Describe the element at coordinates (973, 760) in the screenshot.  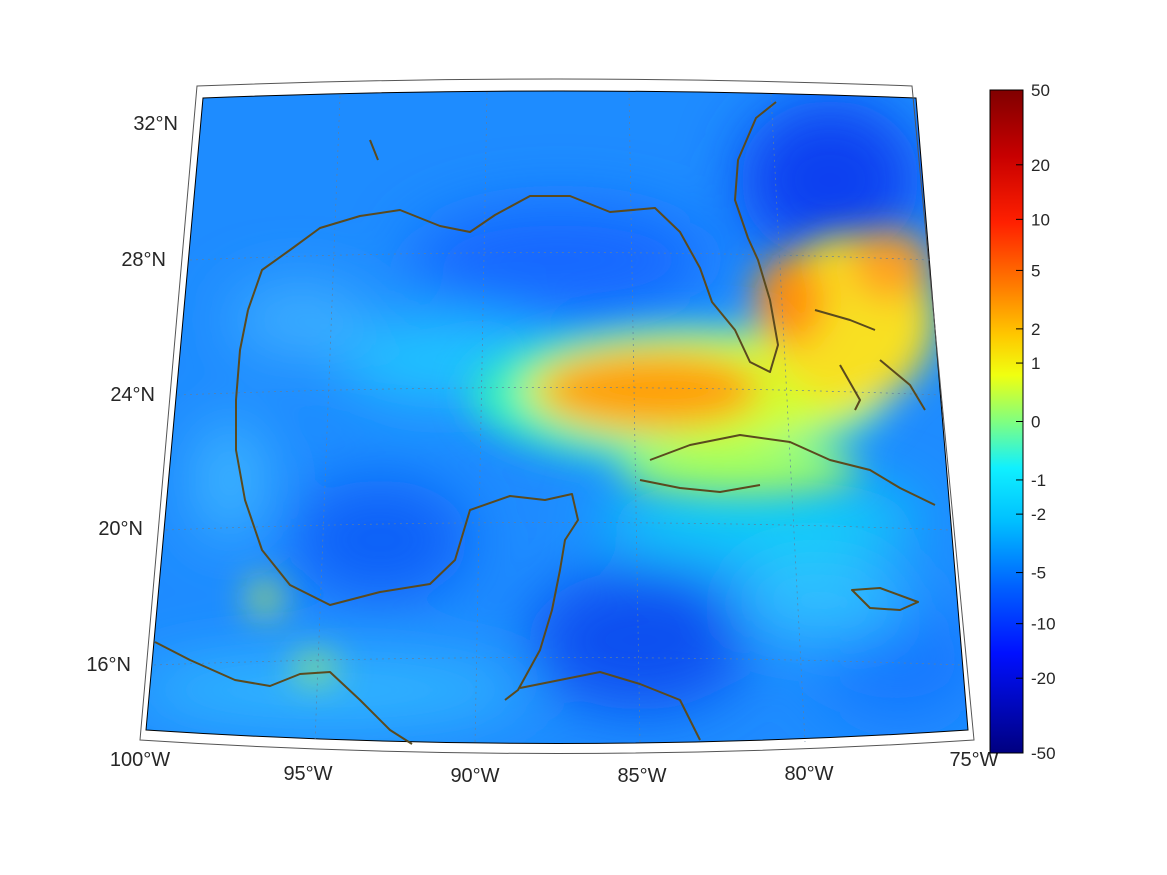
I see `lon-tick-label: 75°W` at that location.